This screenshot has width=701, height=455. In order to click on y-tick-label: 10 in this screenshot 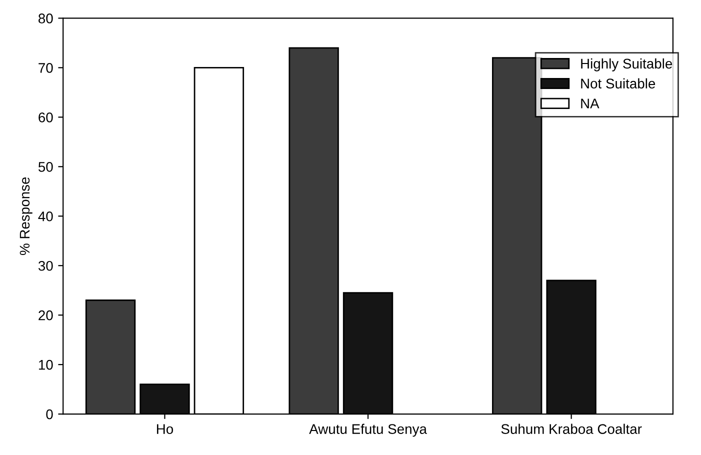, I will do `click(45, 365)`.